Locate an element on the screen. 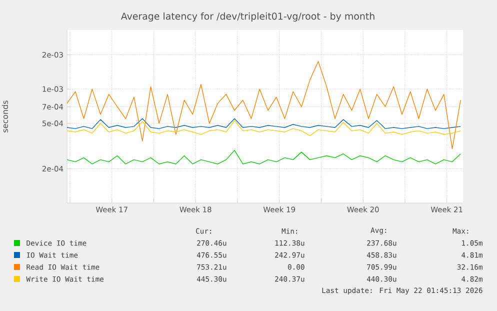  chart-title: Average latency for /dev/tripleit01-vg/root - by month is located at coordinates (247, 17).